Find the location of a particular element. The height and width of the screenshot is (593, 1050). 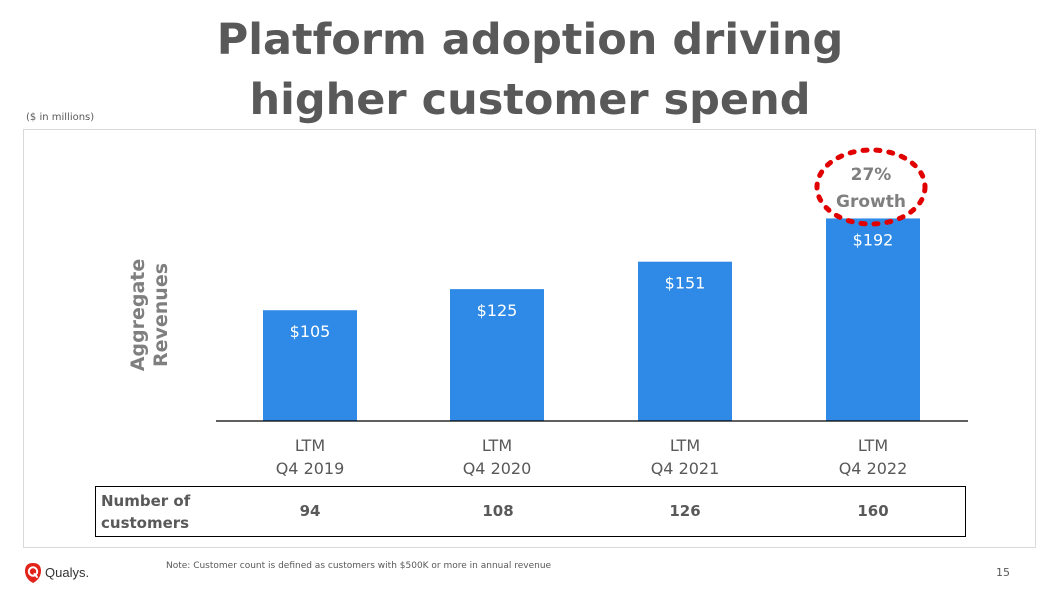

category-label-0-line-0: LTM is located at coordinates (310, 445).